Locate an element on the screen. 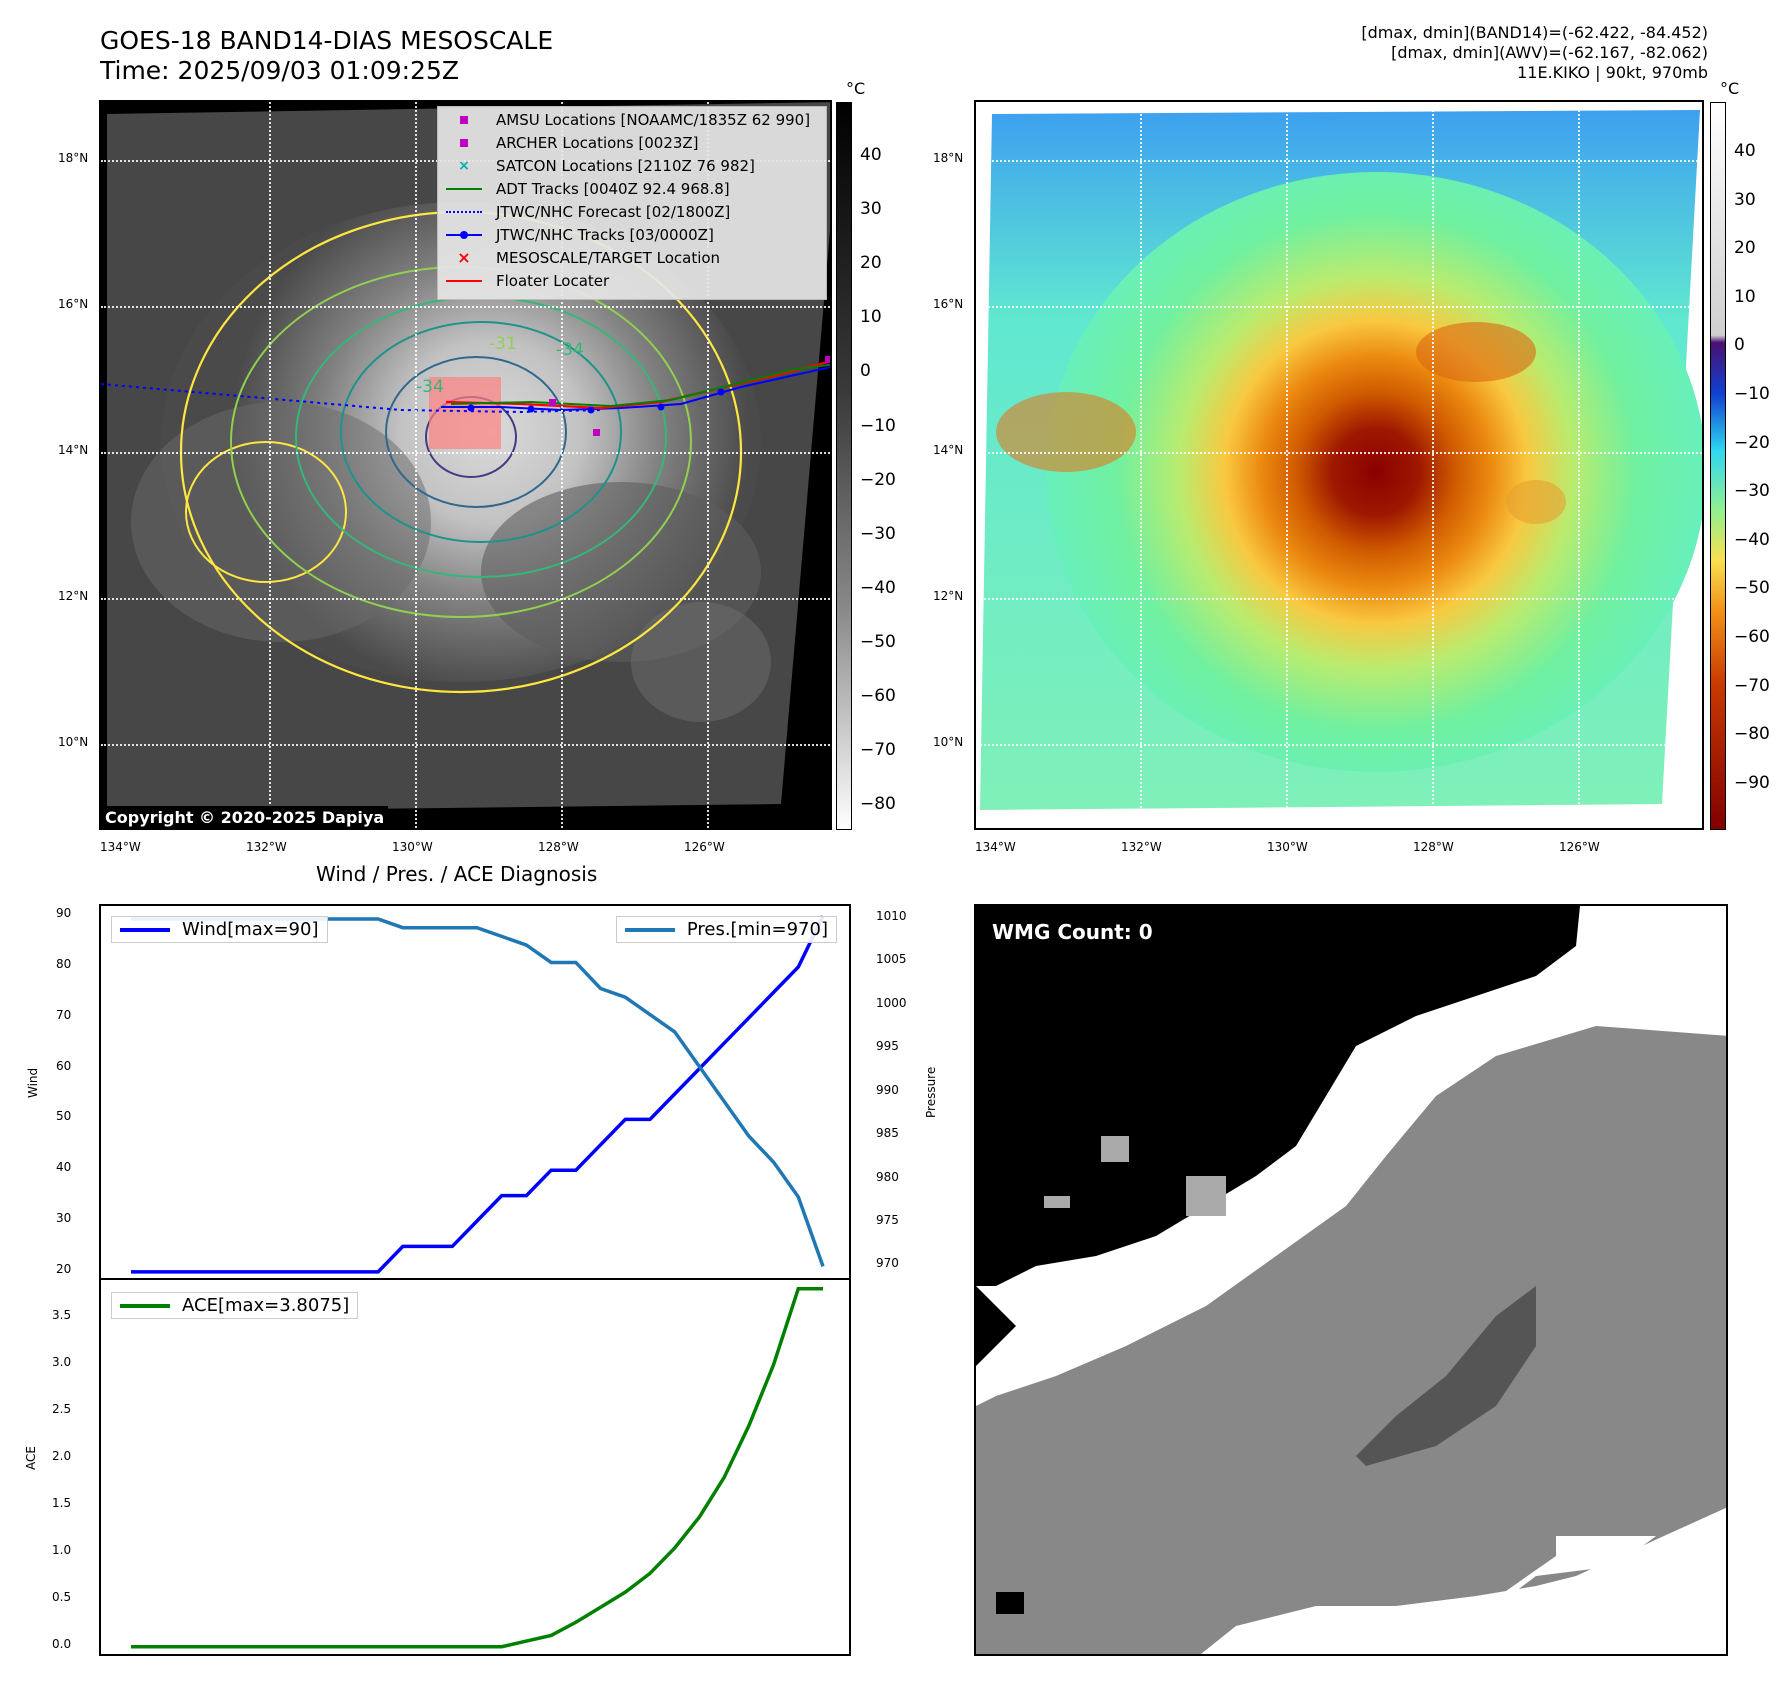  colorbar-tick: 0 is located at coordinates (865, 371).